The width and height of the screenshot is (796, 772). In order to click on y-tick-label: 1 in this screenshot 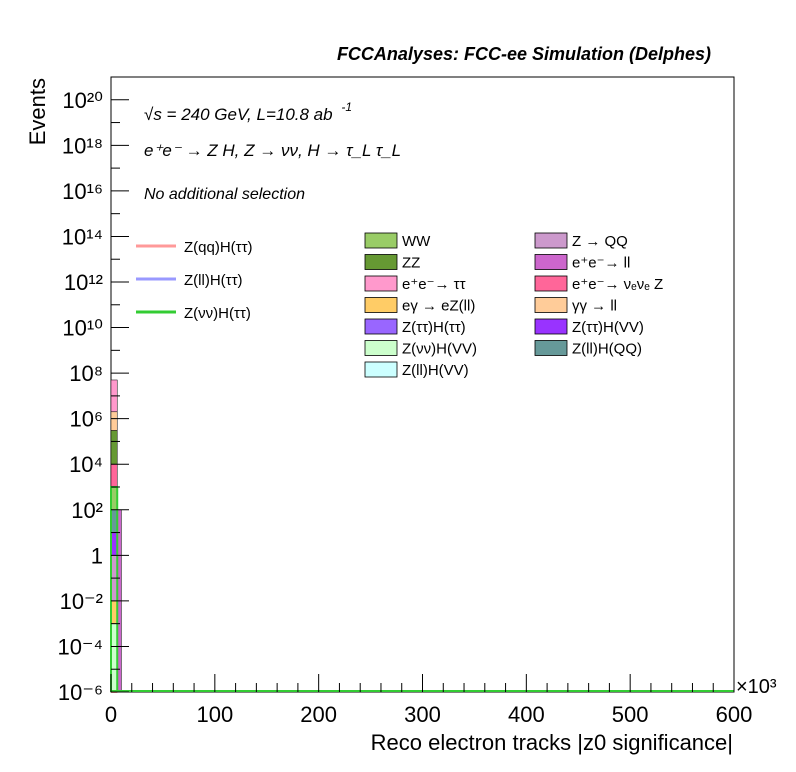, I will do `click(97, 555)`.